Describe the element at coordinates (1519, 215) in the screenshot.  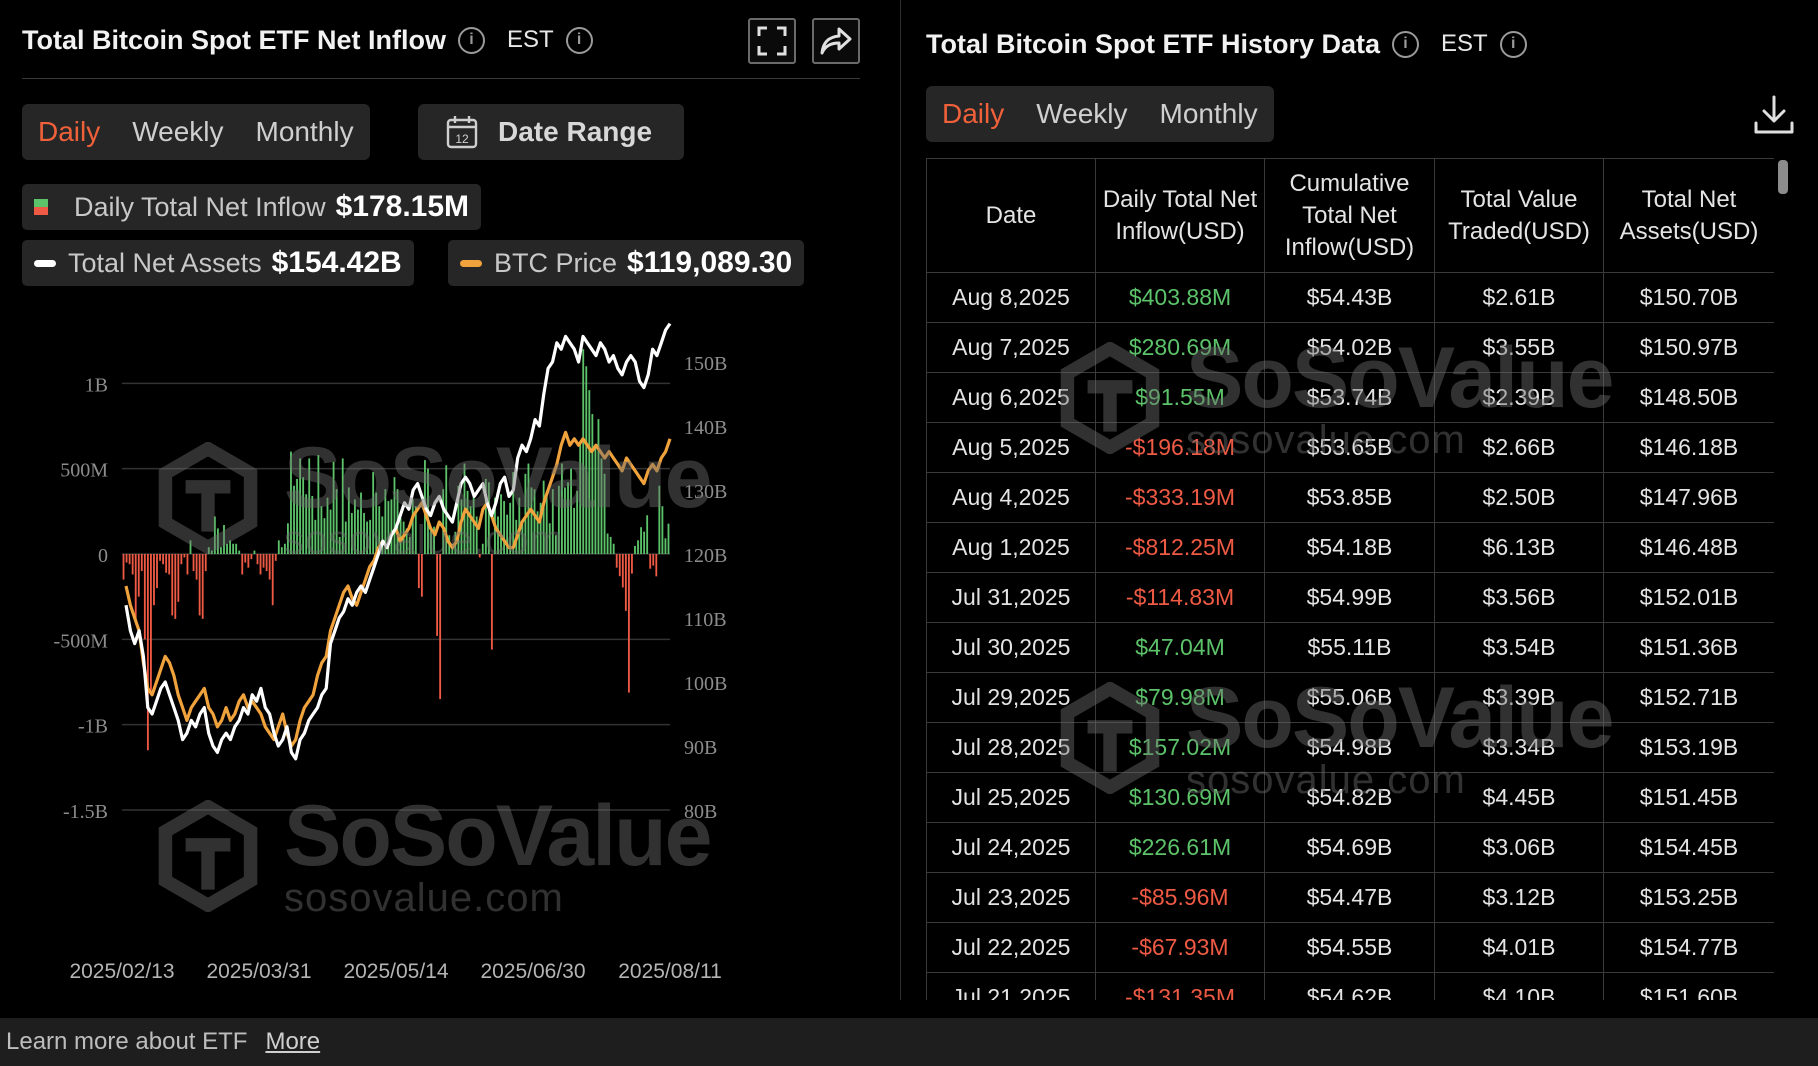
I see `column-header-value-traded: Total Value Traded(USD)` at that location.